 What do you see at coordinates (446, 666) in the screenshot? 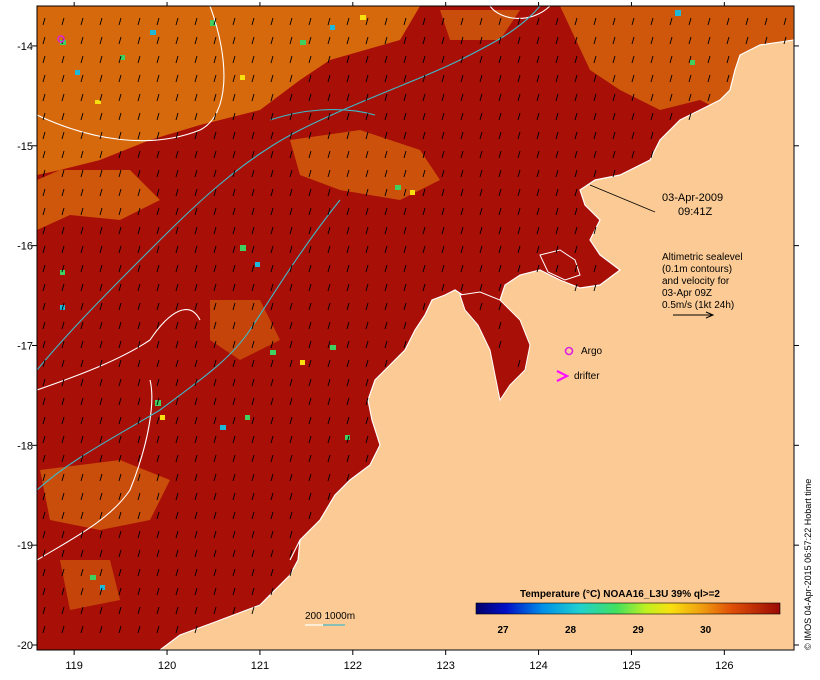
I see `x-tick-label: 123` at bounding box center [446, 666].